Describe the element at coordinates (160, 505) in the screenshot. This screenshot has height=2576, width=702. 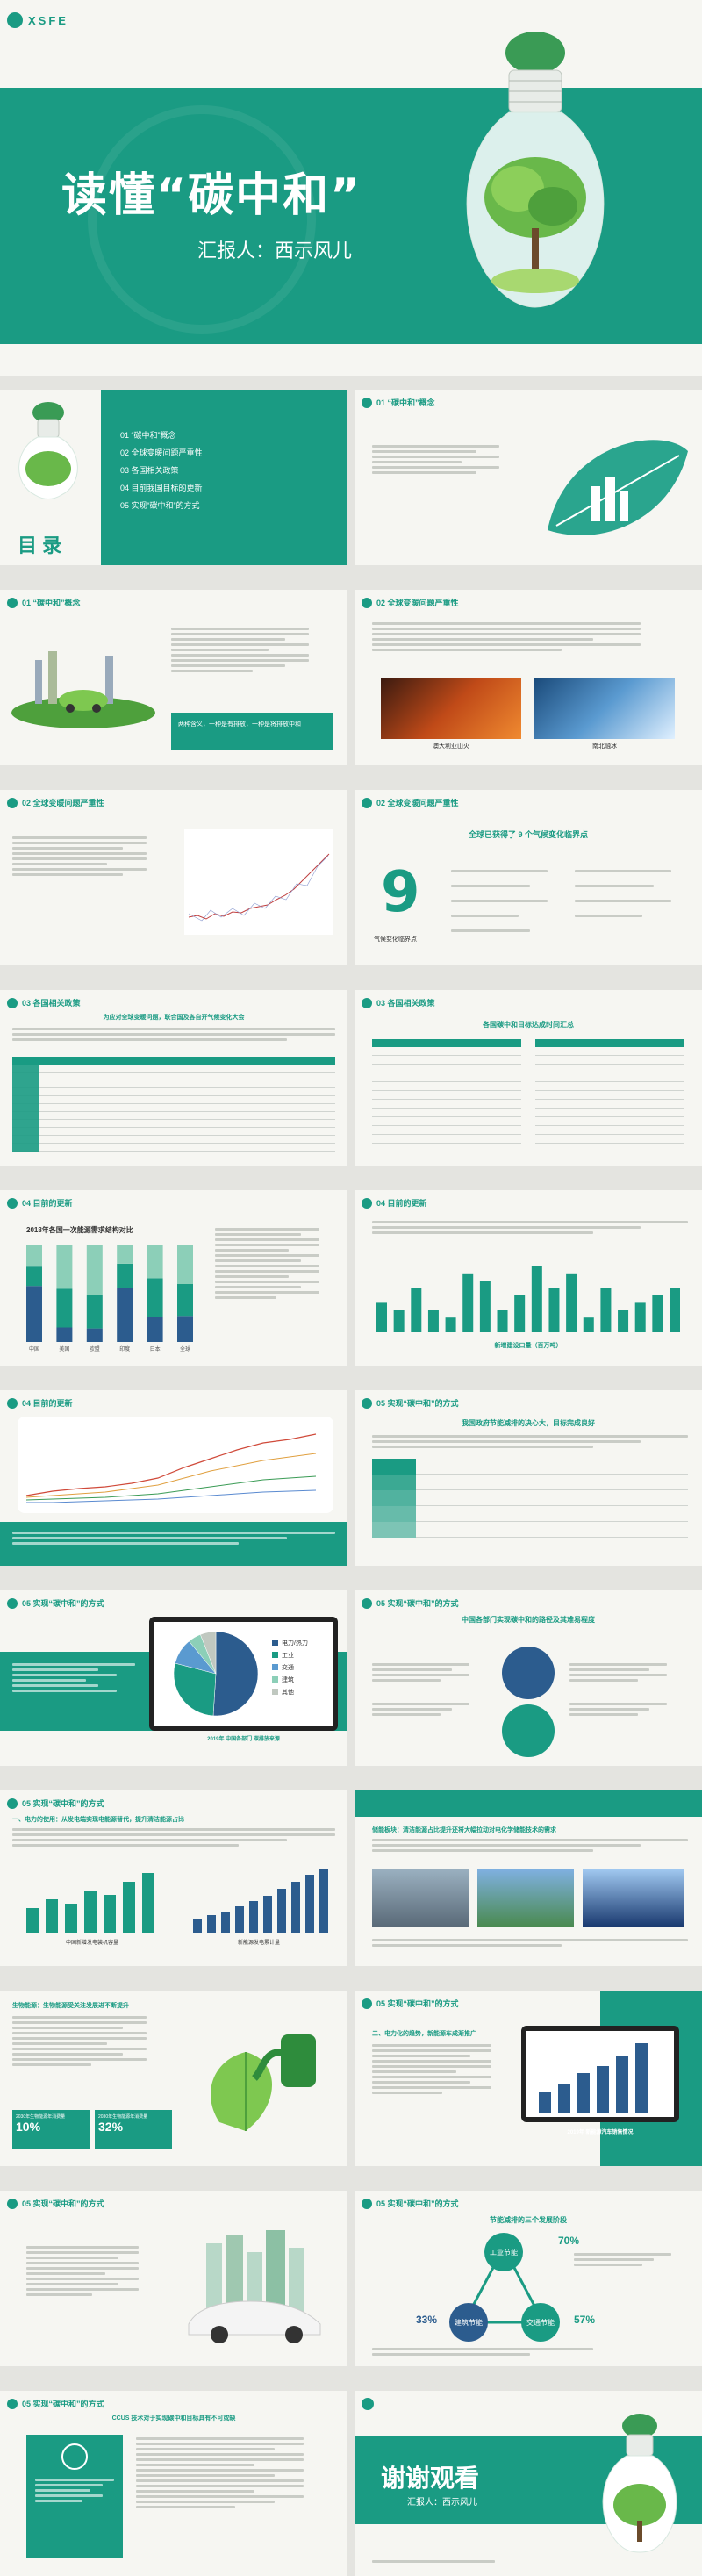
I see `toc-item-5: 05 实现“碳中和”的方式` at that location.